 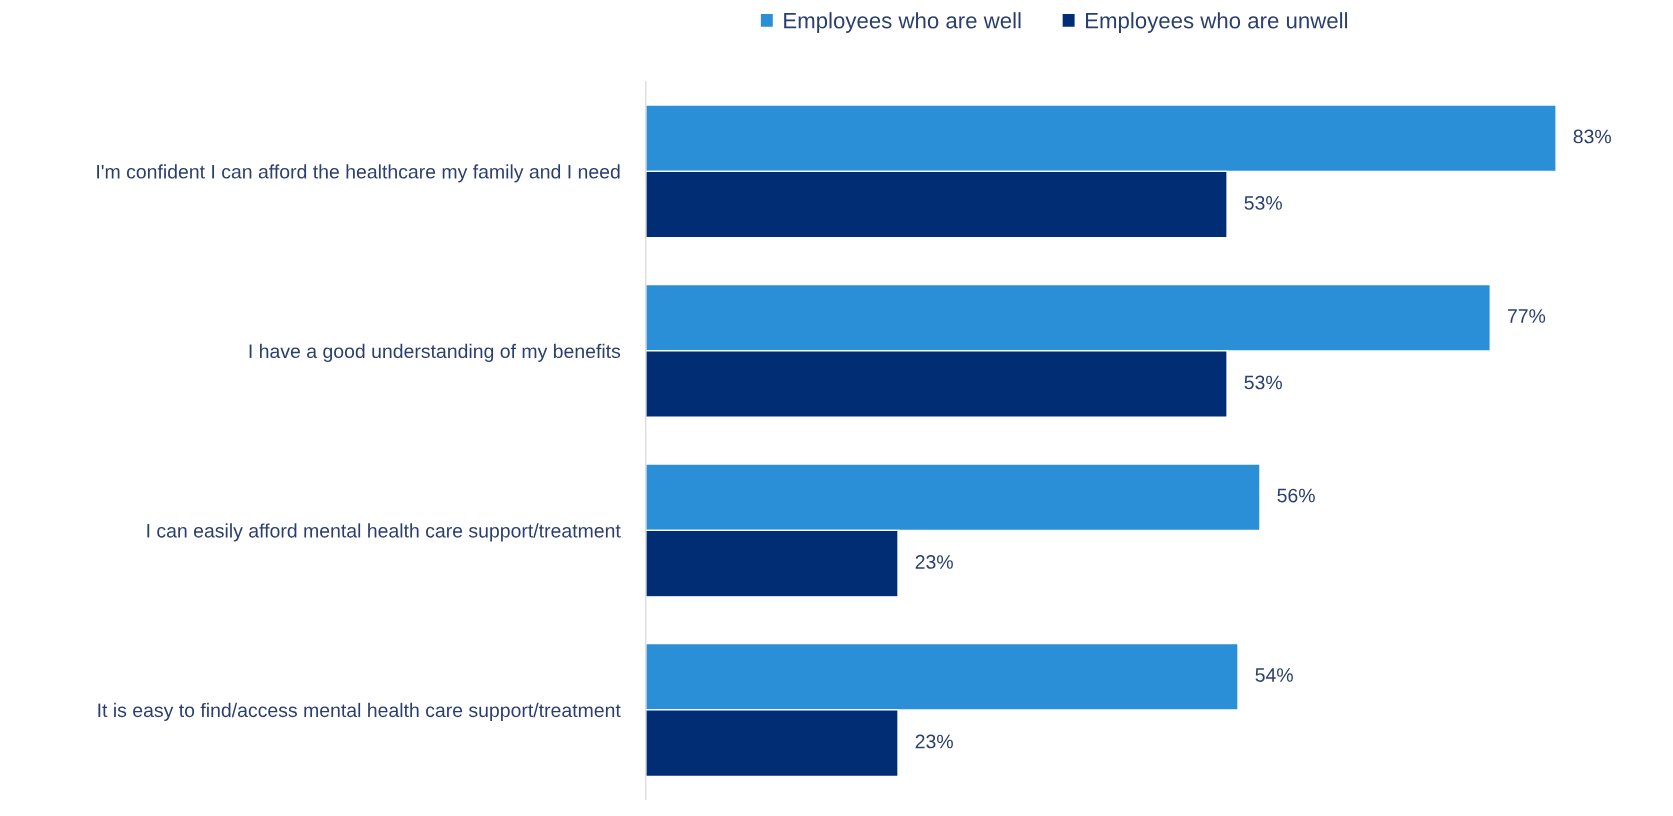 What do you see at coordinates (358, 173) in the screenshot?
I see `y-tick-label: I'm confident I can afford the healthcare my family and I need` at bounding box center [358, 173].